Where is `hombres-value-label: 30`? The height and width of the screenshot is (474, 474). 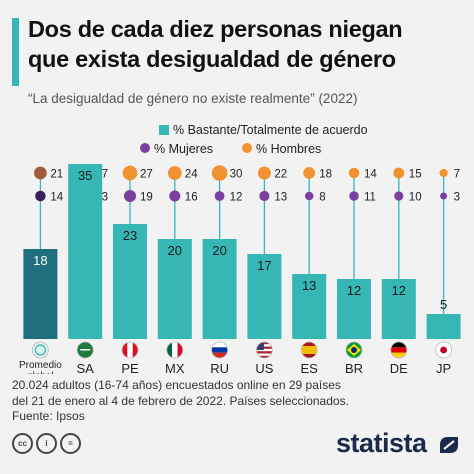
hombres-value-label: 30 is located at coordinates (236, 175).